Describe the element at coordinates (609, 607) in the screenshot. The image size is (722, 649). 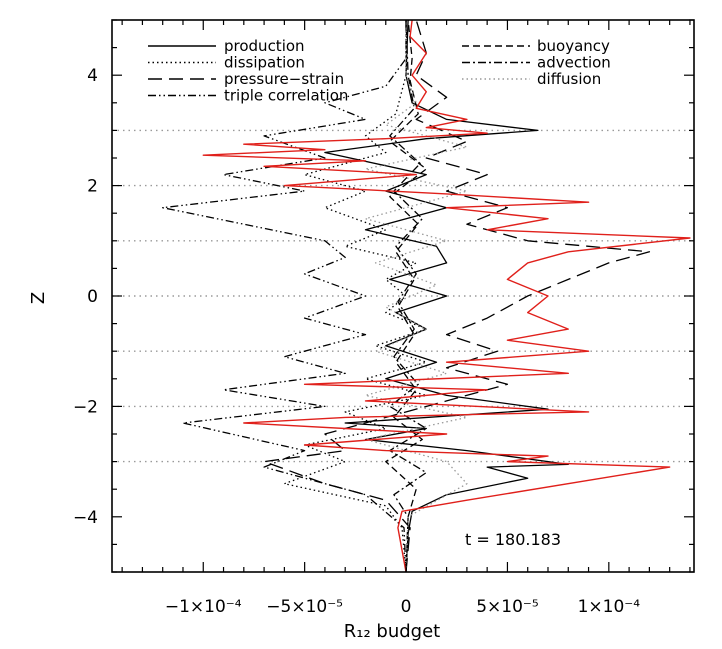
I see `x-tick-label: 1×10⁻⁴` at that location.